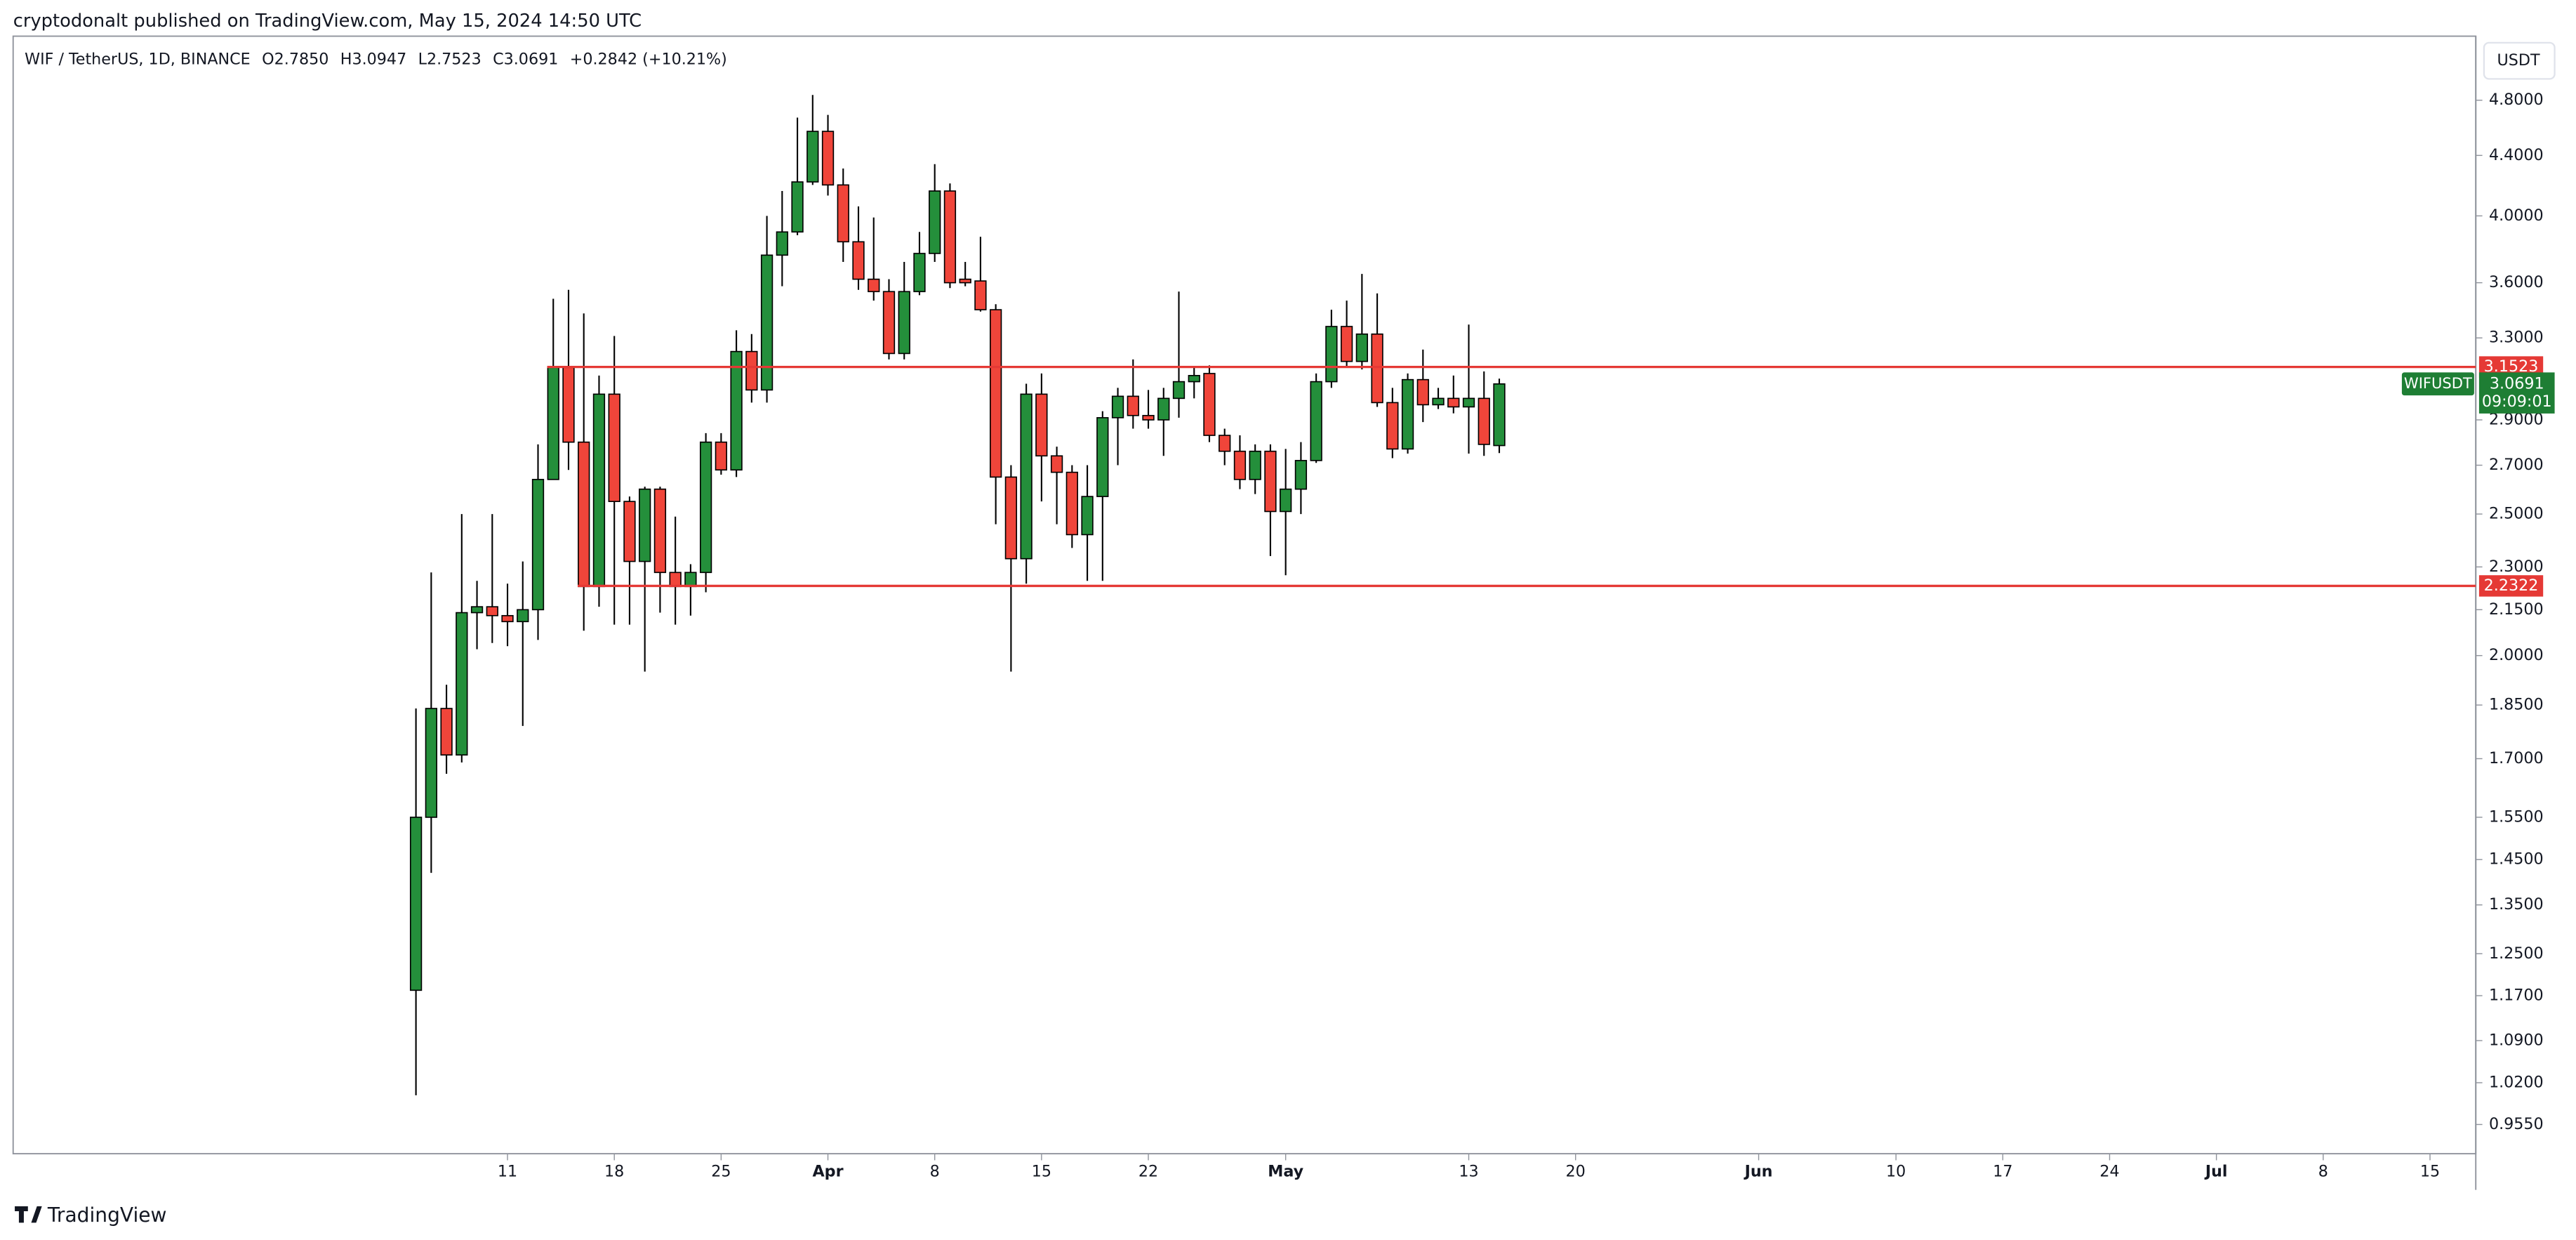 Image resolution: width=2576 pixels, height=1240 pixels. Describe the element at coordinates (526, 59) in the screenshot. I see `legend-item: C3.0691` at that location.